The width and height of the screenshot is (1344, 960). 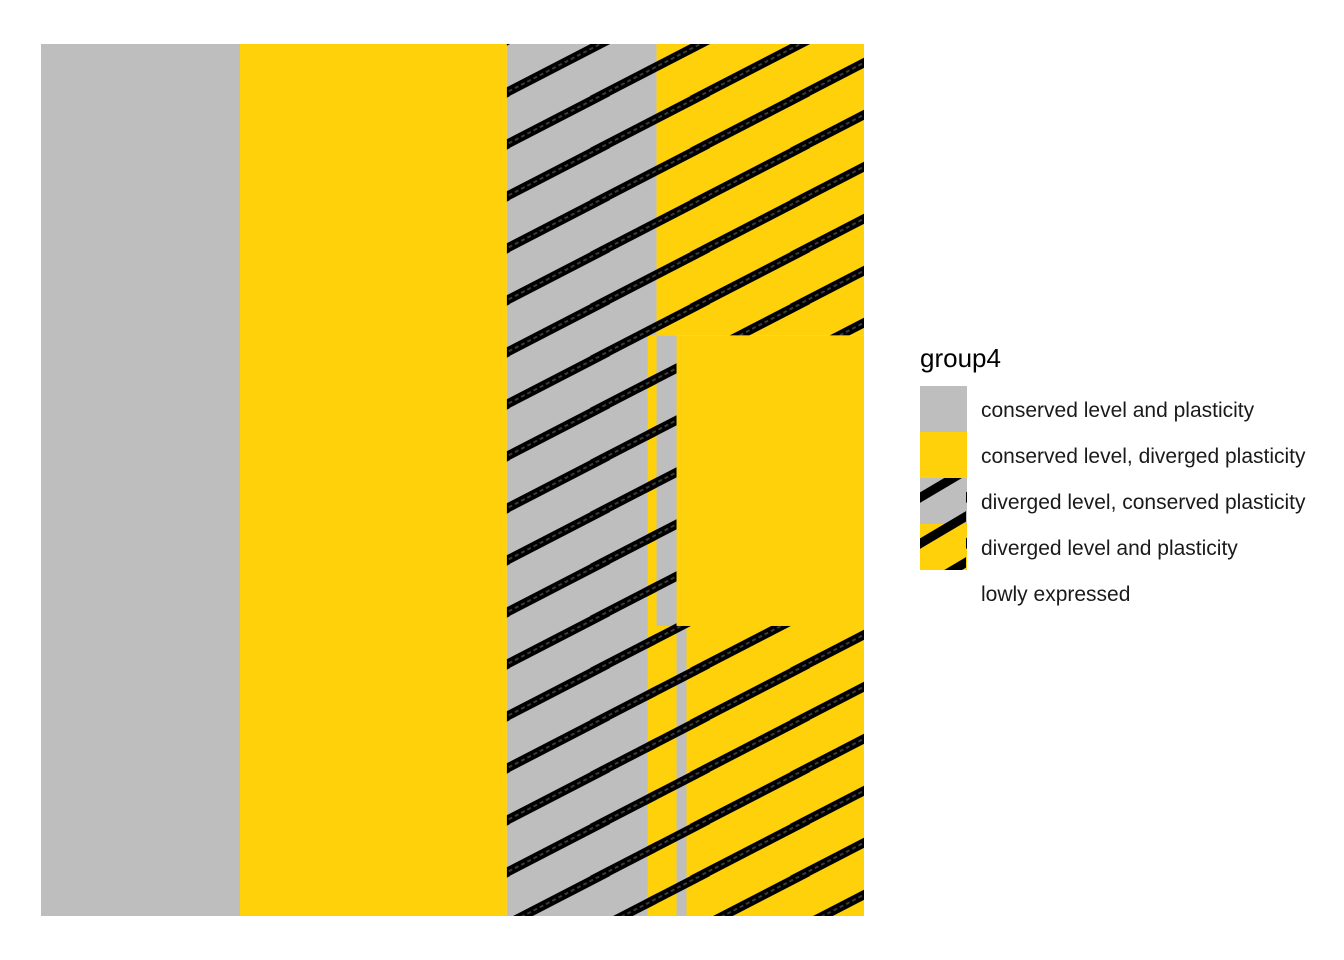 What do you see at coordinates (1109, 548) in the screenshot?
I see `legend-label-diverged-level-and-plasticity: diverged level and plasticity` at bounding box center [1109, 548].